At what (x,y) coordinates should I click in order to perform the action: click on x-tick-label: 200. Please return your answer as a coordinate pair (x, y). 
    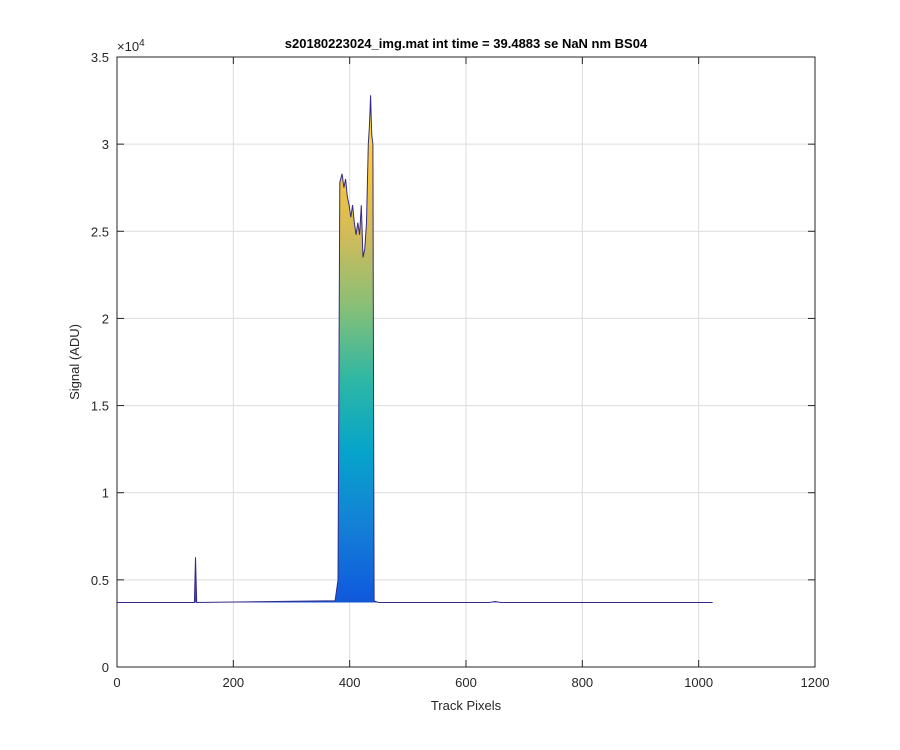
    Looking at the image, I should click on (233, 682).